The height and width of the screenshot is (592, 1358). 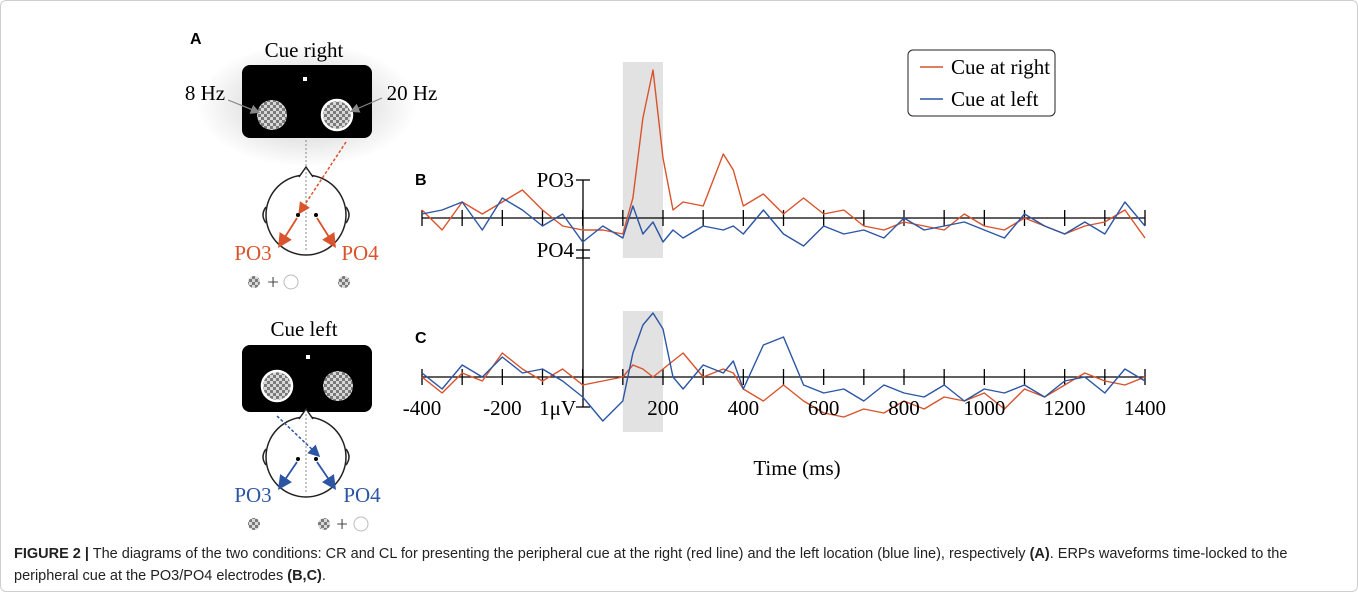 I want to click on x-axis-label: Time (ms), so click(x=796, y=468).